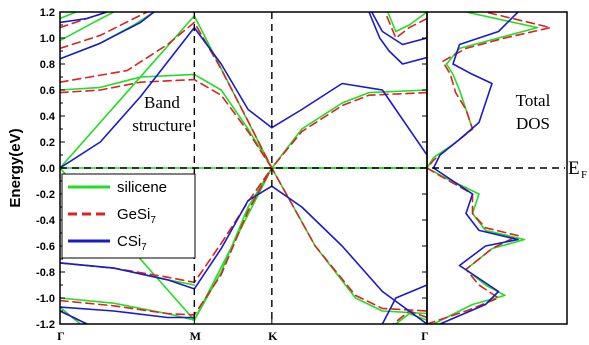 The width and height of the screenshot is (589, 345). I want to click on fermi-level-label: E F, so click(577, 169).